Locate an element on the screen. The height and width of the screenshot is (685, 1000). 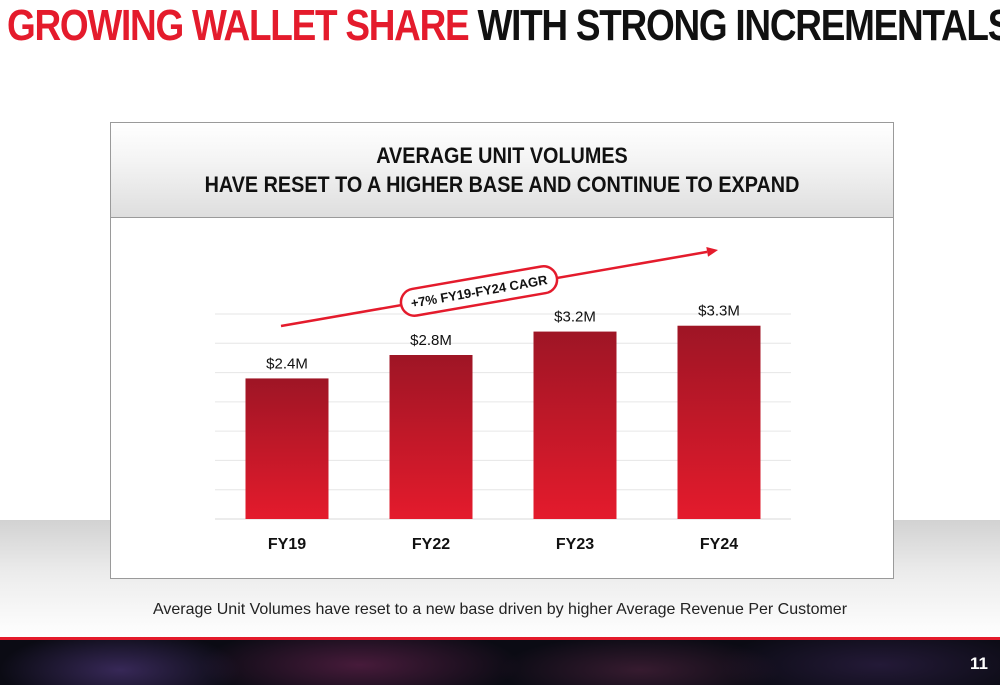
data-label: $2.8M is located at coordinates (431, 340).